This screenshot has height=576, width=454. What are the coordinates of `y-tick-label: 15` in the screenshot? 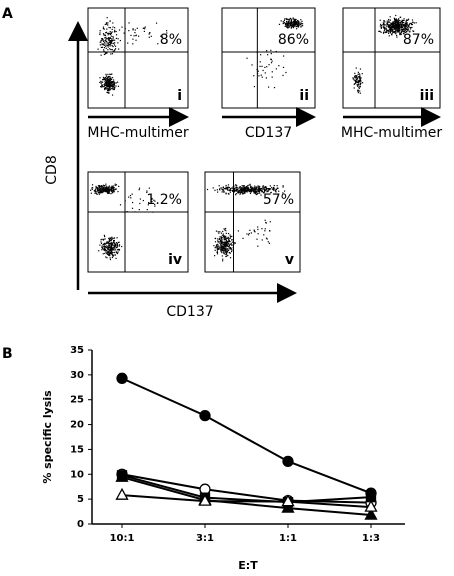 It's located at (77, 449).